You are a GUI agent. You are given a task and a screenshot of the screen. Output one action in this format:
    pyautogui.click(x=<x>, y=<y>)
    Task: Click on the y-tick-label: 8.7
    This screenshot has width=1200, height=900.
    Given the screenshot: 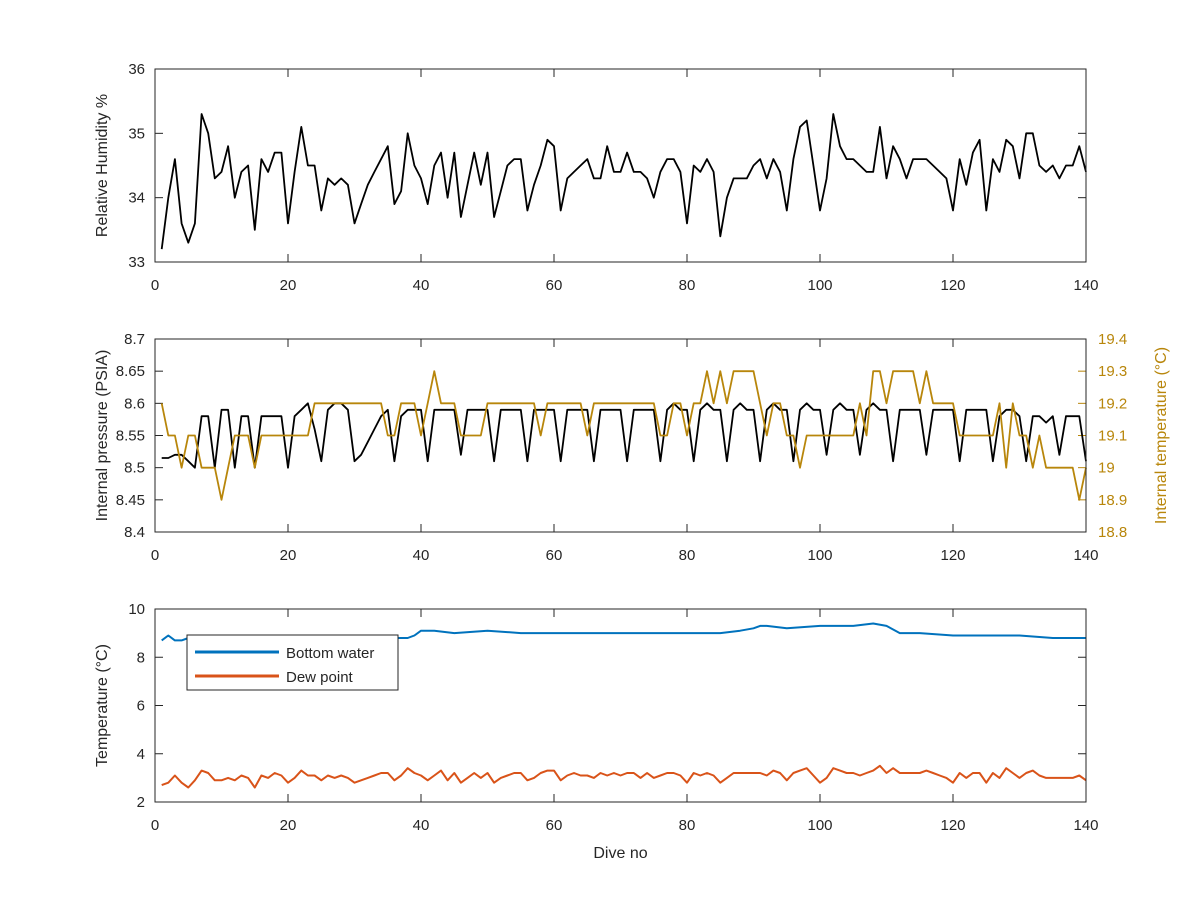 What is the action you would take?
    pyautogui.click(x=134, y=339)
    